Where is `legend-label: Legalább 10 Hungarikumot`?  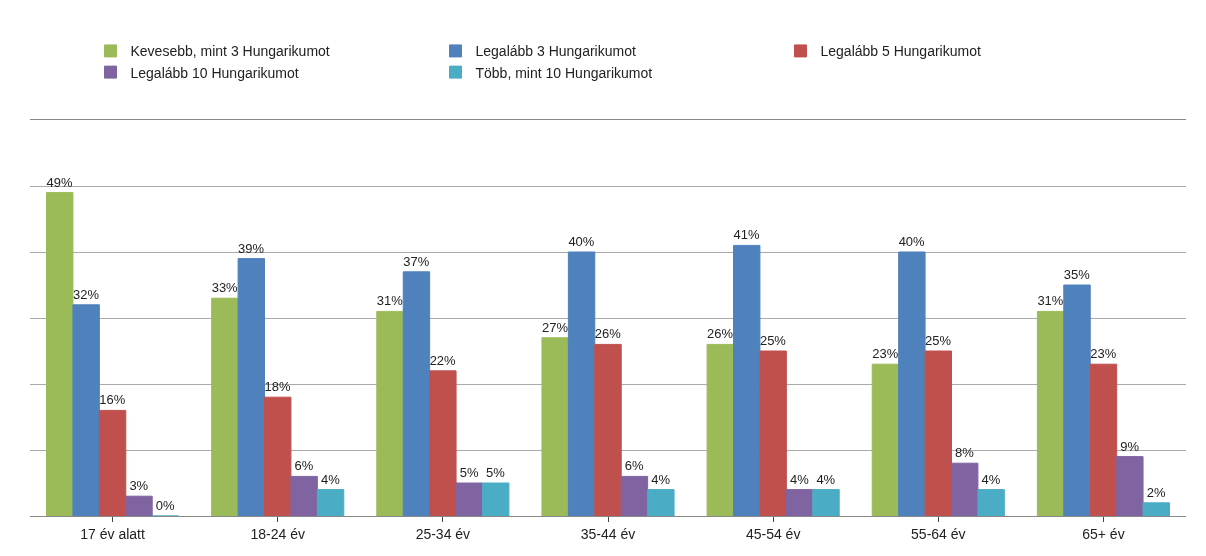 legend-label: Legalább 10 Hungarikumot is located at coordinates (214, 72).